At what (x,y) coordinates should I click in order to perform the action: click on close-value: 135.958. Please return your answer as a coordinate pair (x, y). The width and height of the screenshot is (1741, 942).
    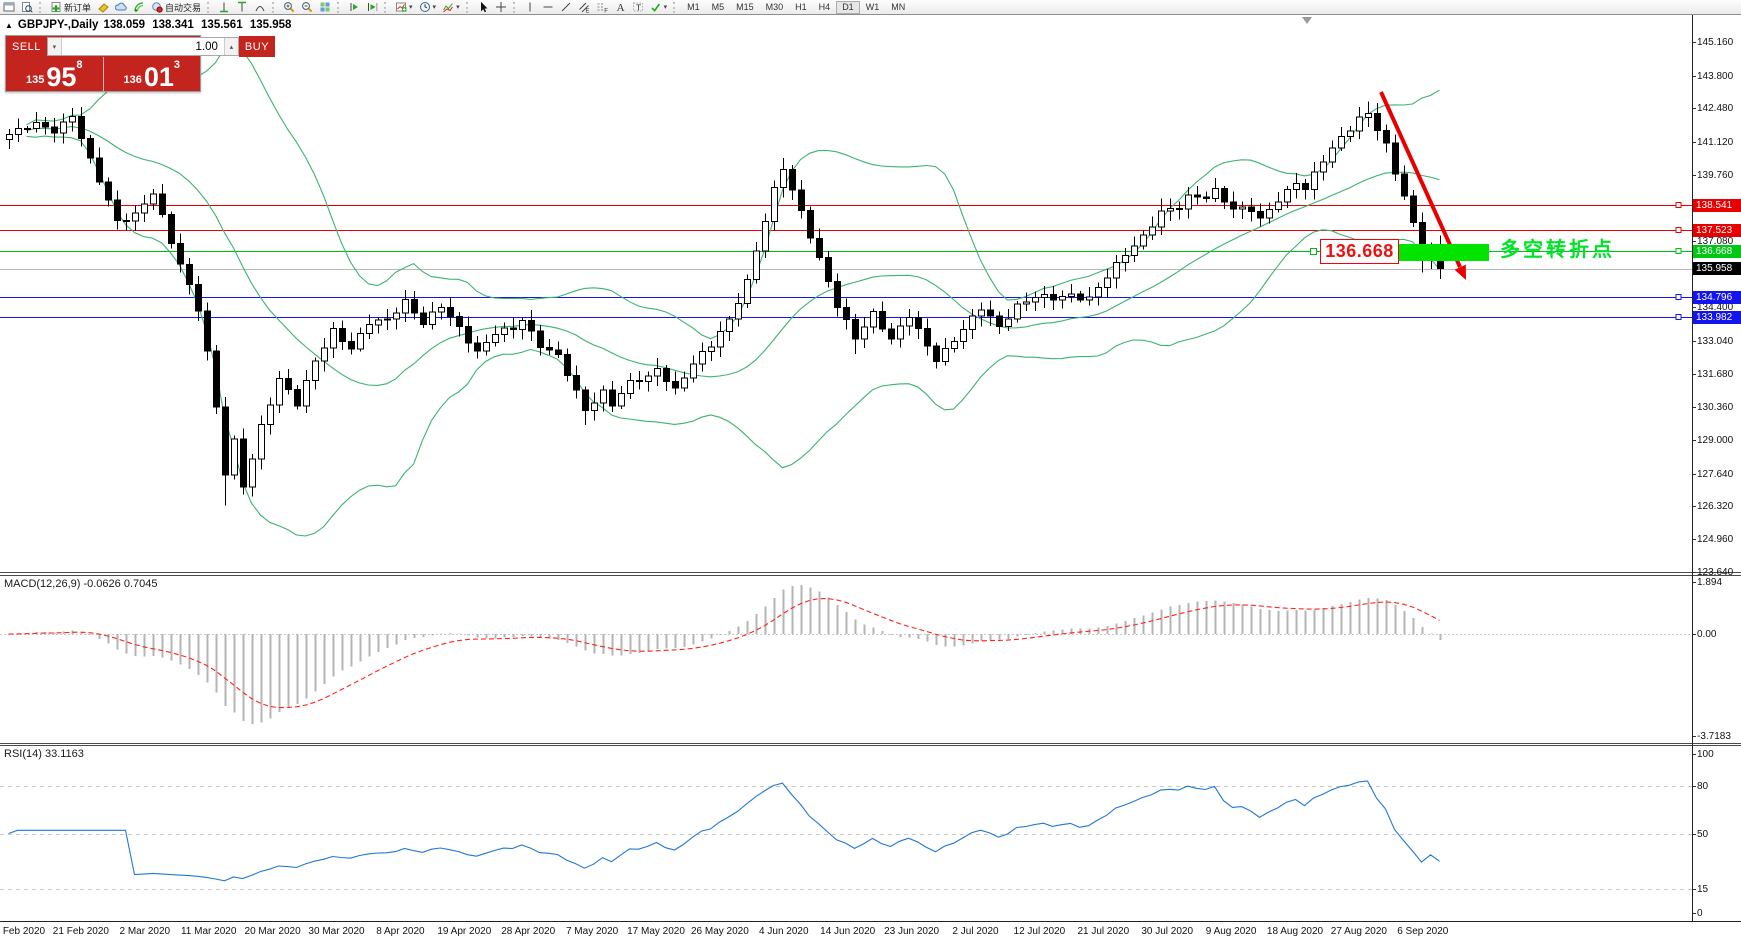
    Looking at the image, I should click on (270, 25).